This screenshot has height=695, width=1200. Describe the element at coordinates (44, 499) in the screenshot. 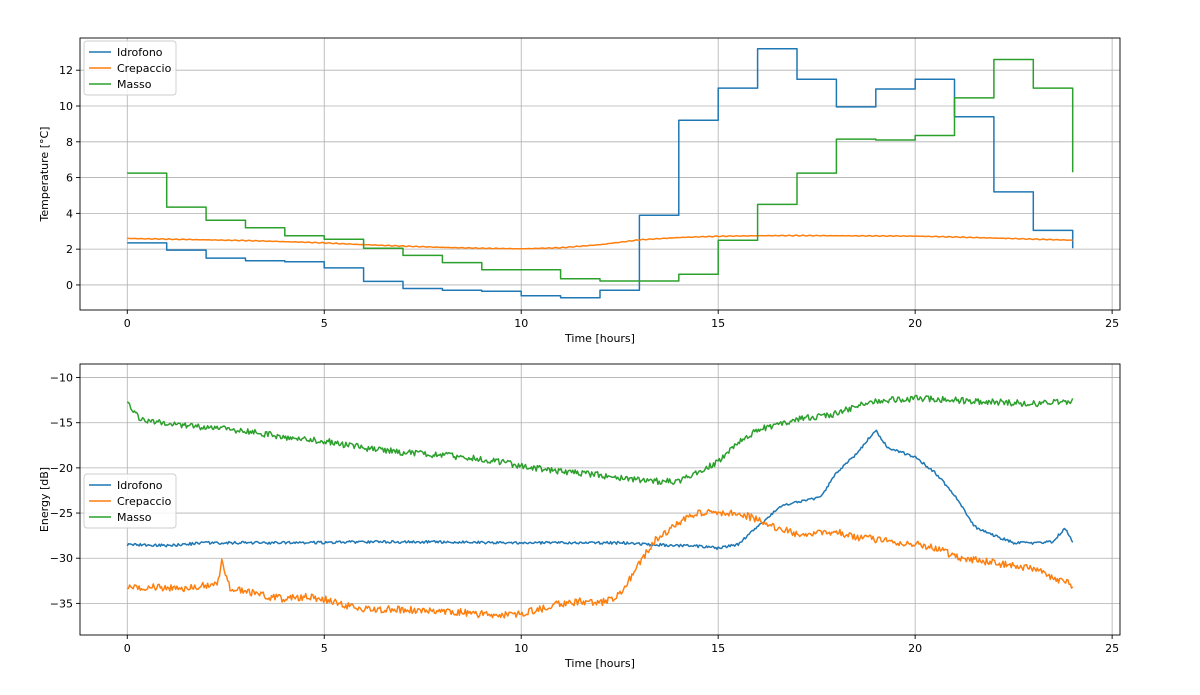

I see `y-axis-label: Energy [dB]` at that location.